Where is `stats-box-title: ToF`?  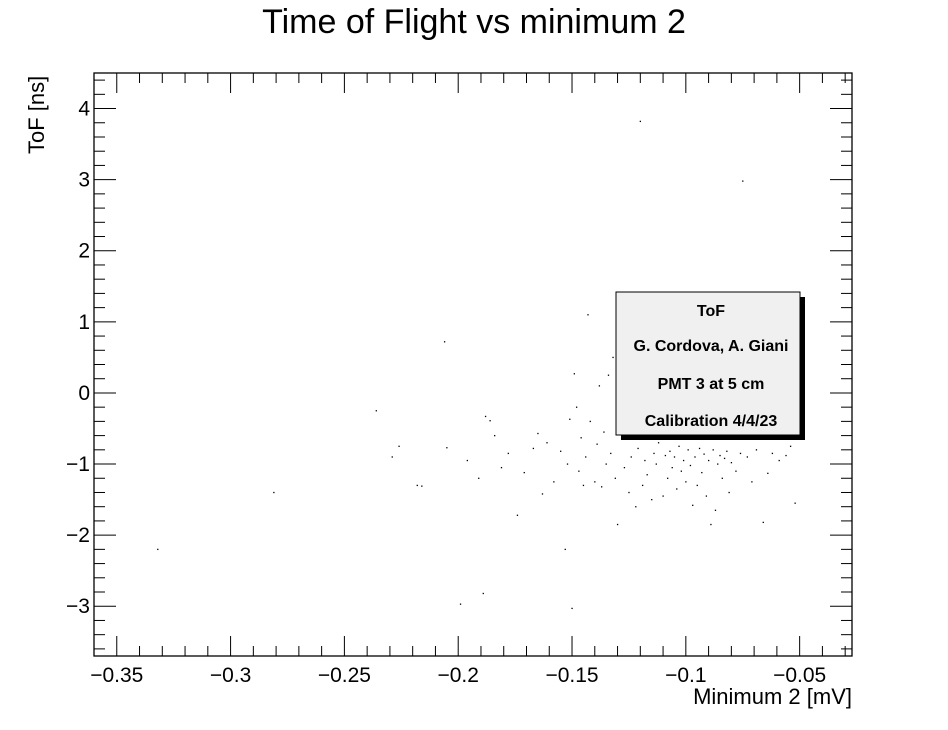 stats-box-title: ToF is located at coordinates (711, 311).